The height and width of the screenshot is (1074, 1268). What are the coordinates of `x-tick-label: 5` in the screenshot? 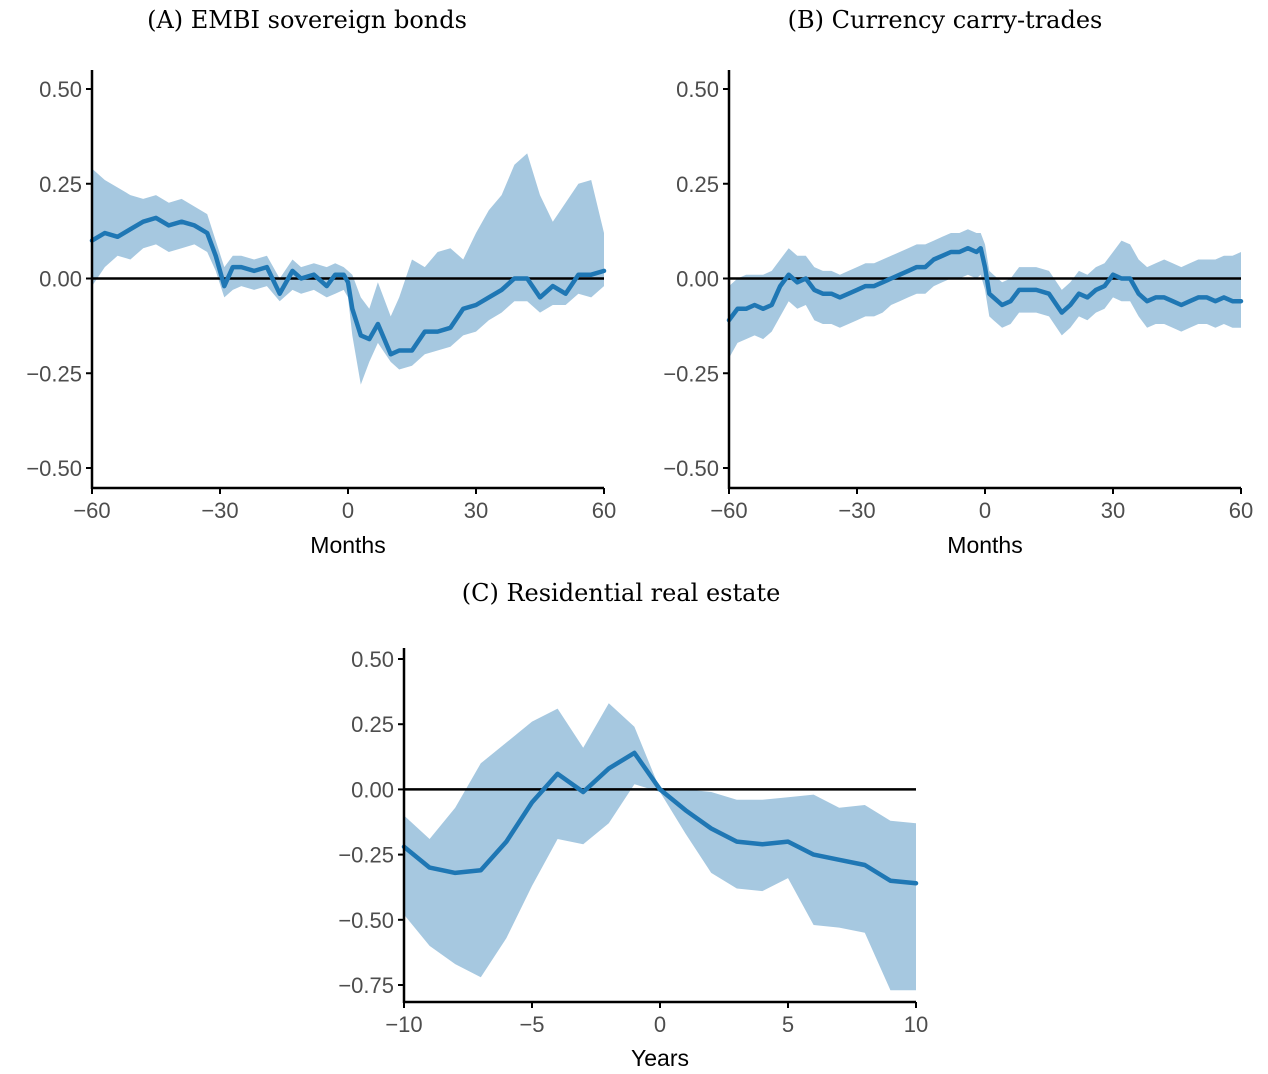 It's located at (788, 1024).